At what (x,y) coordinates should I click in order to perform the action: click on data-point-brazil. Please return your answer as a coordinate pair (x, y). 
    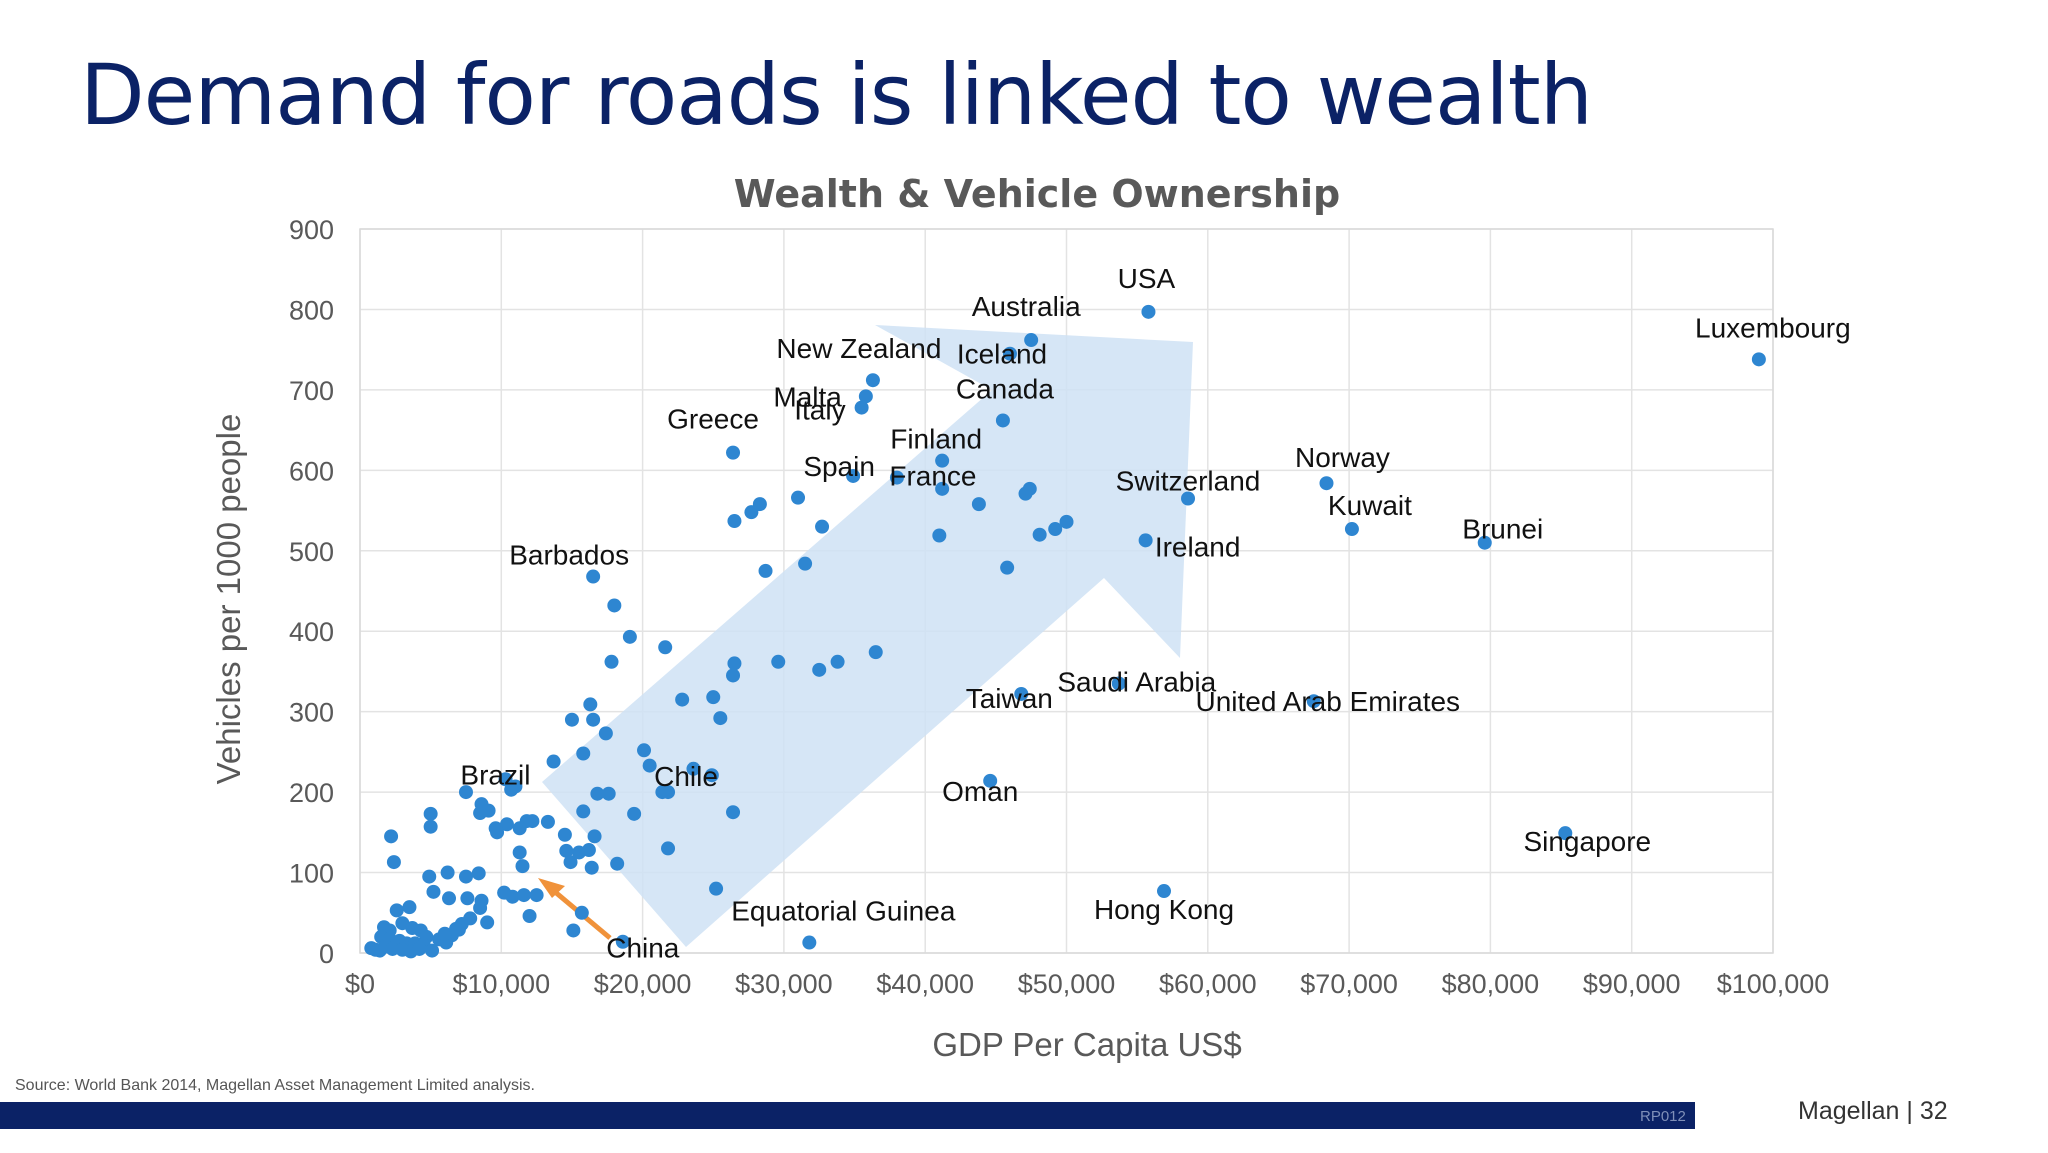
    Looking at the image, I should click on (515, 786).